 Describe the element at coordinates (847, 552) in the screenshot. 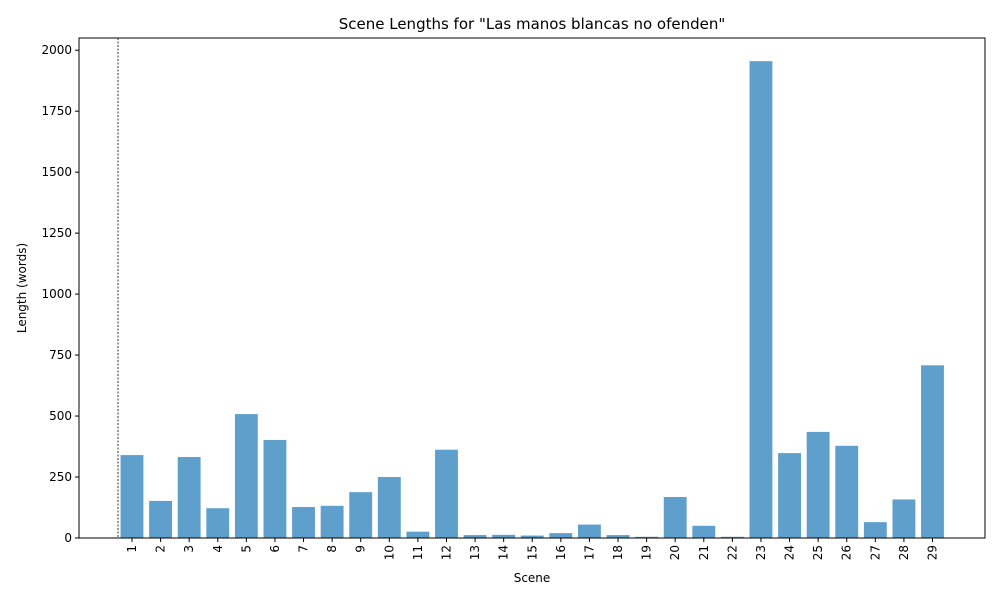

I see `x-tick-label: 26` at that location.